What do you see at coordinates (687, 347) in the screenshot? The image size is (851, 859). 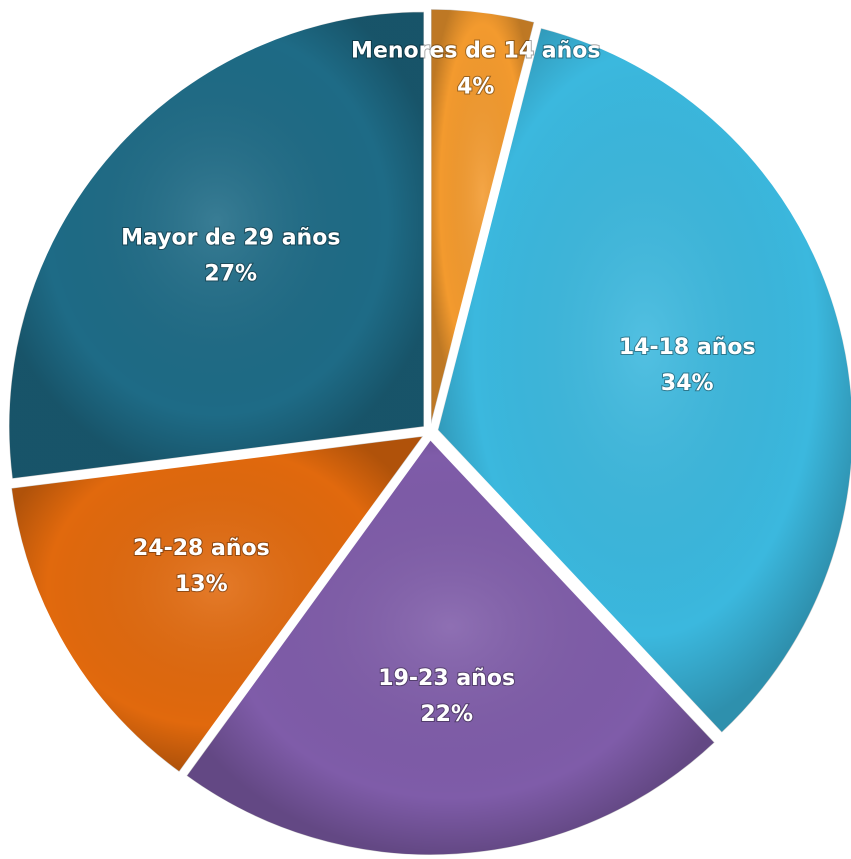 I see `slice-category-label: 14-18 años` at bounding box center [687, 347].